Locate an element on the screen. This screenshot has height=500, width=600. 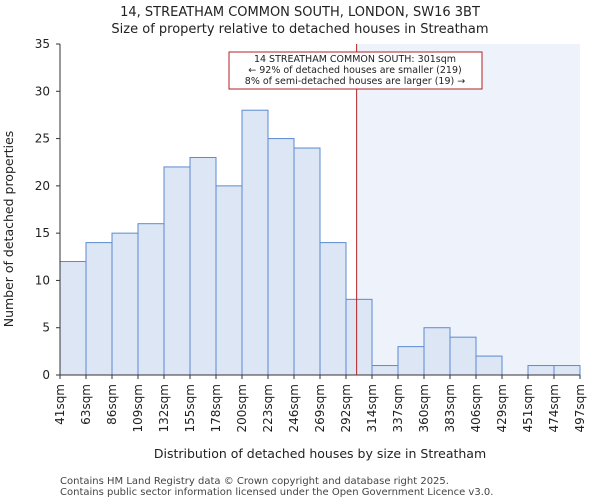
bar-86sqm is located at coordinates (125, 304).